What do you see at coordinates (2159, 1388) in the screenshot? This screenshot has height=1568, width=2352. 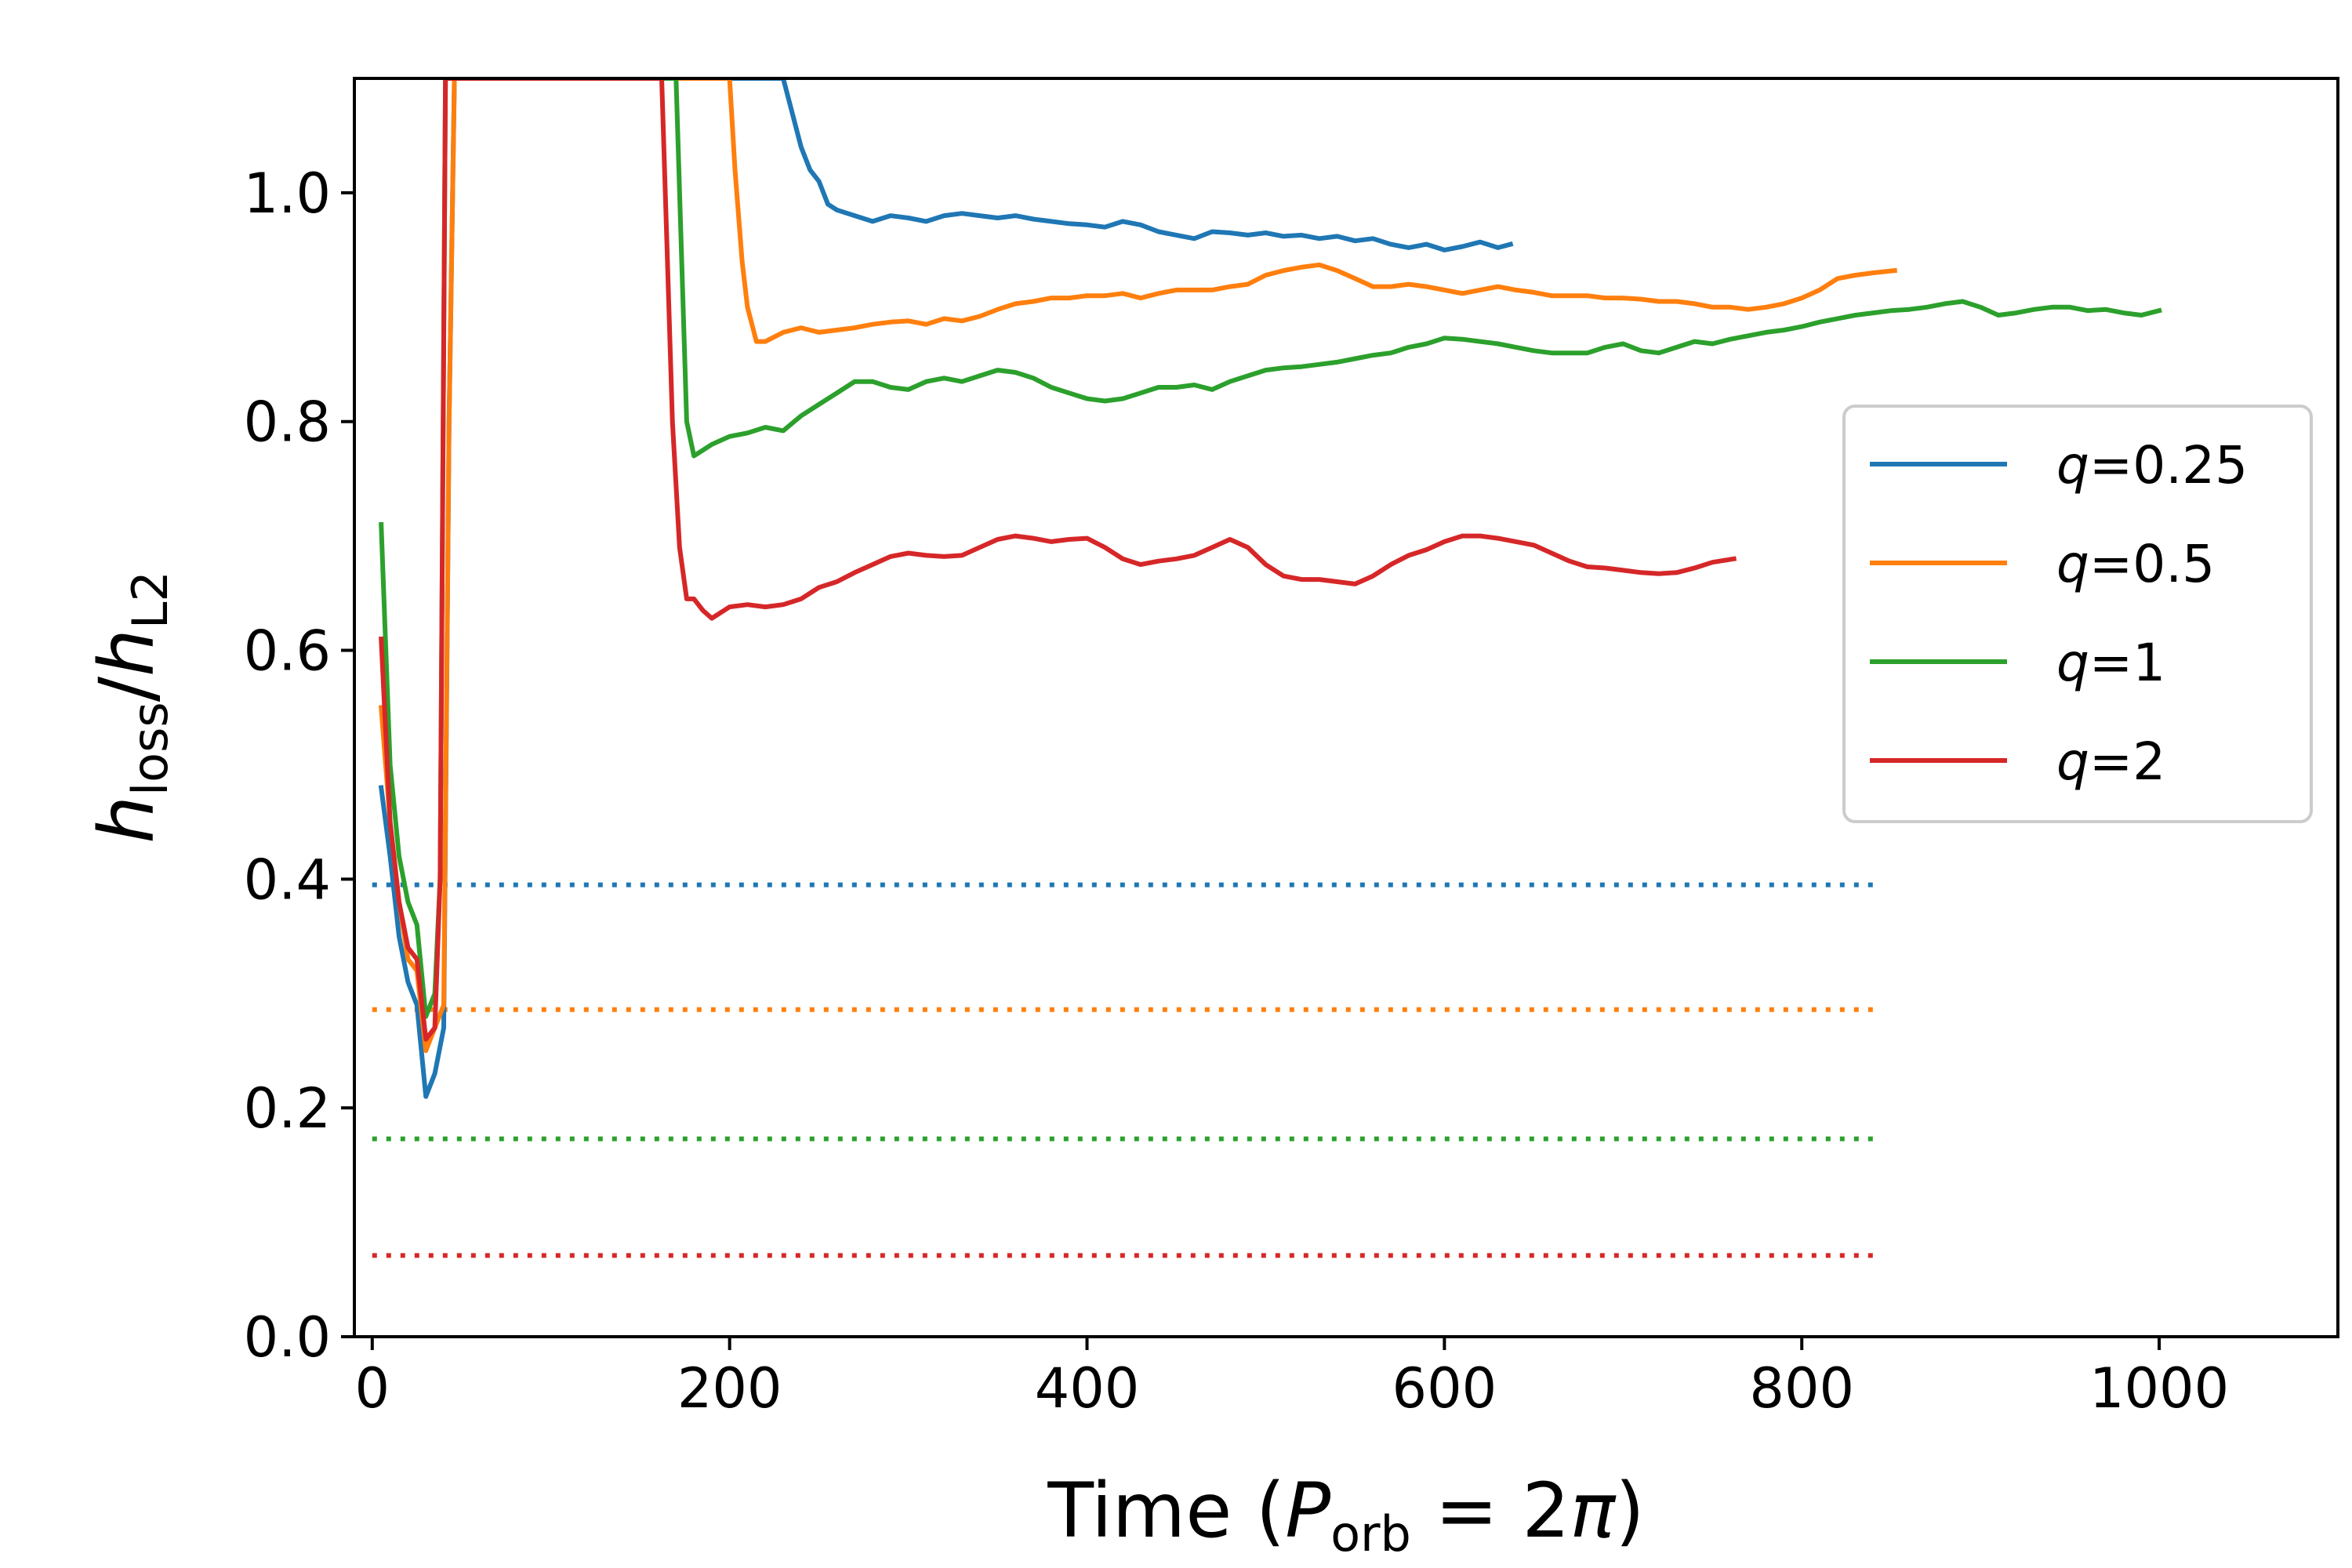 I see `x-tick-label: 1000` at bounding box center [2159, 1388].